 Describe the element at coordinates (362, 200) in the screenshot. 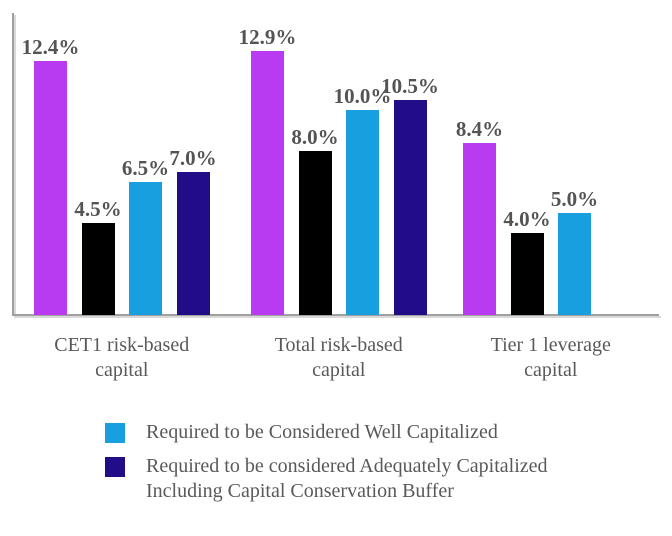

I see `bar: 10.0%` at that location.